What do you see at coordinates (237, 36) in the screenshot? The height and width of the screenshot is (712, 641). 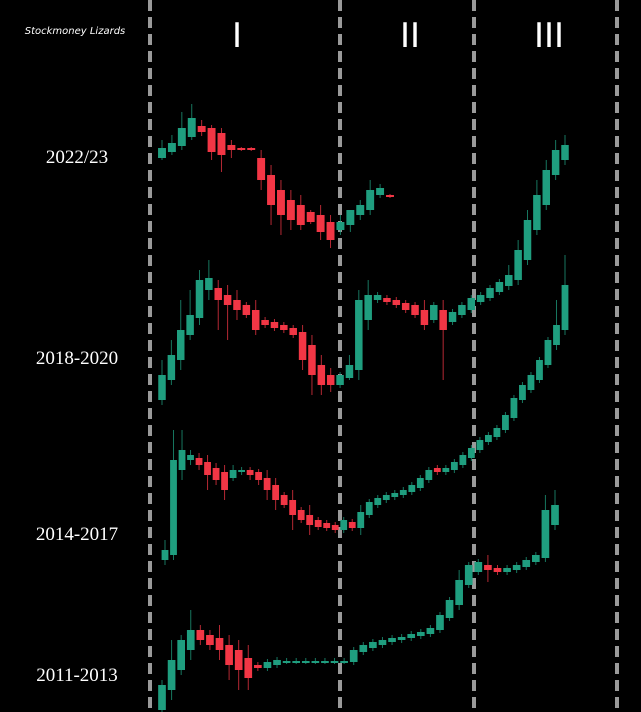 I see `phase-label: I` at bounding box center [237, 36].